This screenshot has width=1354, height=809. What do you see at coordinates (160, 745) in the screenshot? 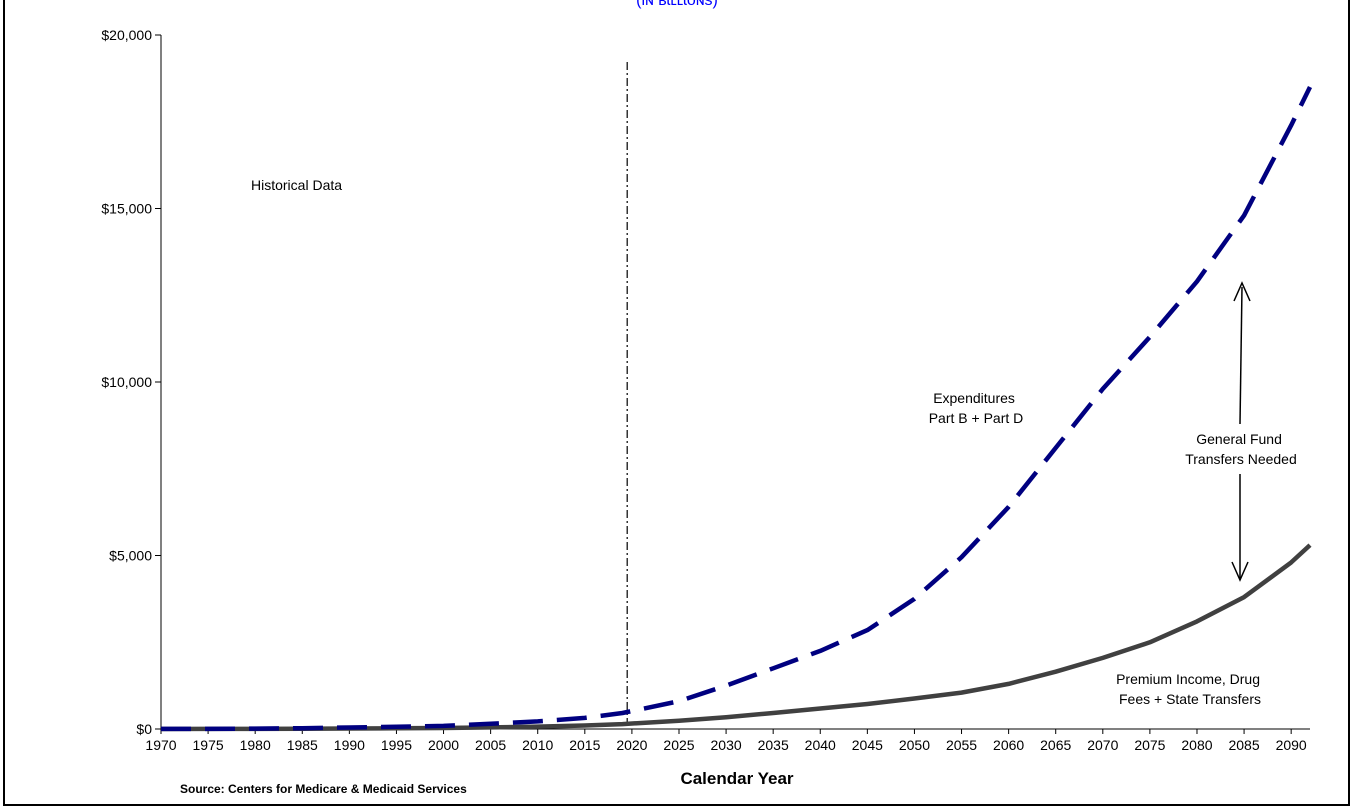
I see `x-tick-label: 1970` at bounding box center [160, 745].